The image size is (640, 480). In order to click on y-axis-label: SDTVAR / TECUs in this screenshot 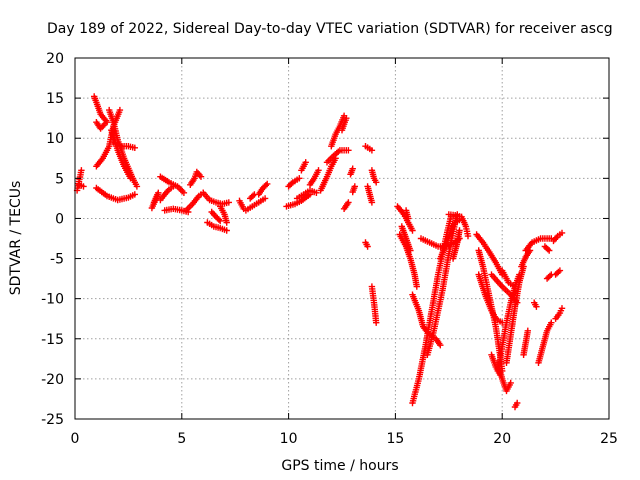, I will do `click(16, 238)`.